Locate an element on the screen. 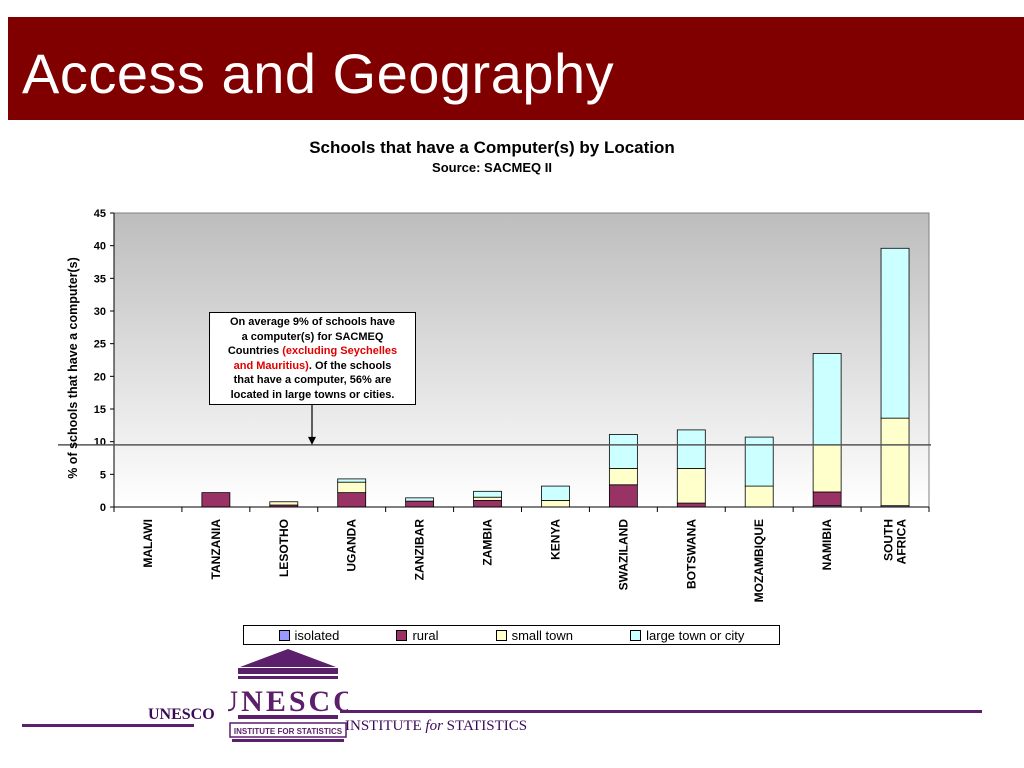 Image resolution: width=1024 pixels, height=768 pixels. logo-architrave-lower is located at coordinates (288, 677).